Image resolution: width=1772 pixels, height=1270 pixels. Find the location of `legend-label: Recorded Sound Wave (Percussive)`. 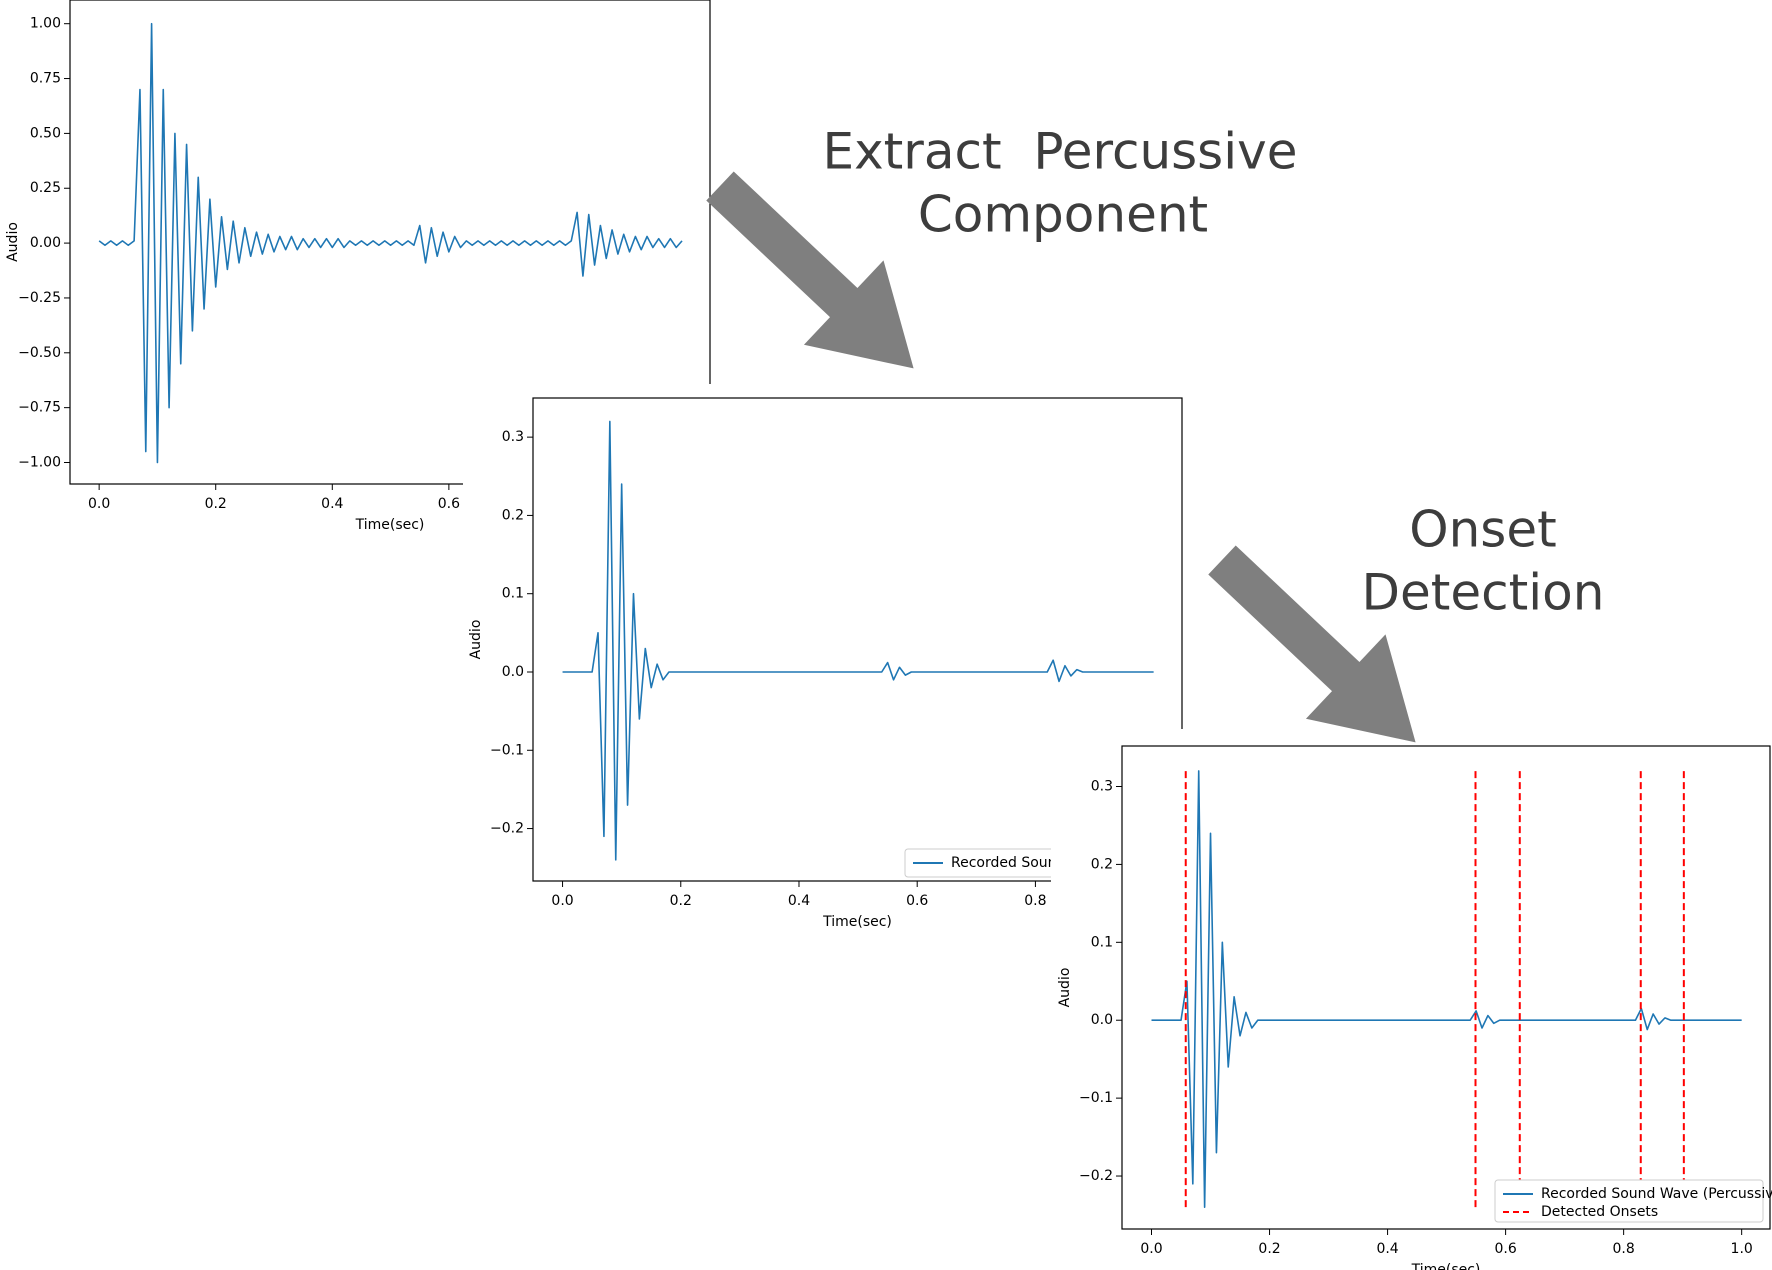

legend-label: Recorded Sound Wave (Percussive) is located at coordinates (1656, 1194).